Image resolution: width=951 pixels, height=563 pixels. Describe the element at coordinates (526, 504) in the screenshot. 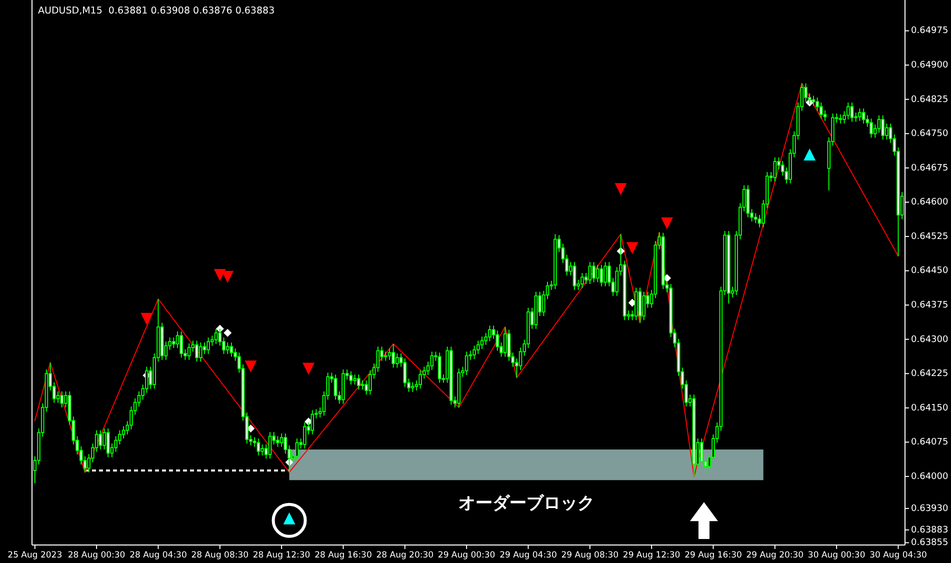

I see `annotation: オーダーブロック` at that location.